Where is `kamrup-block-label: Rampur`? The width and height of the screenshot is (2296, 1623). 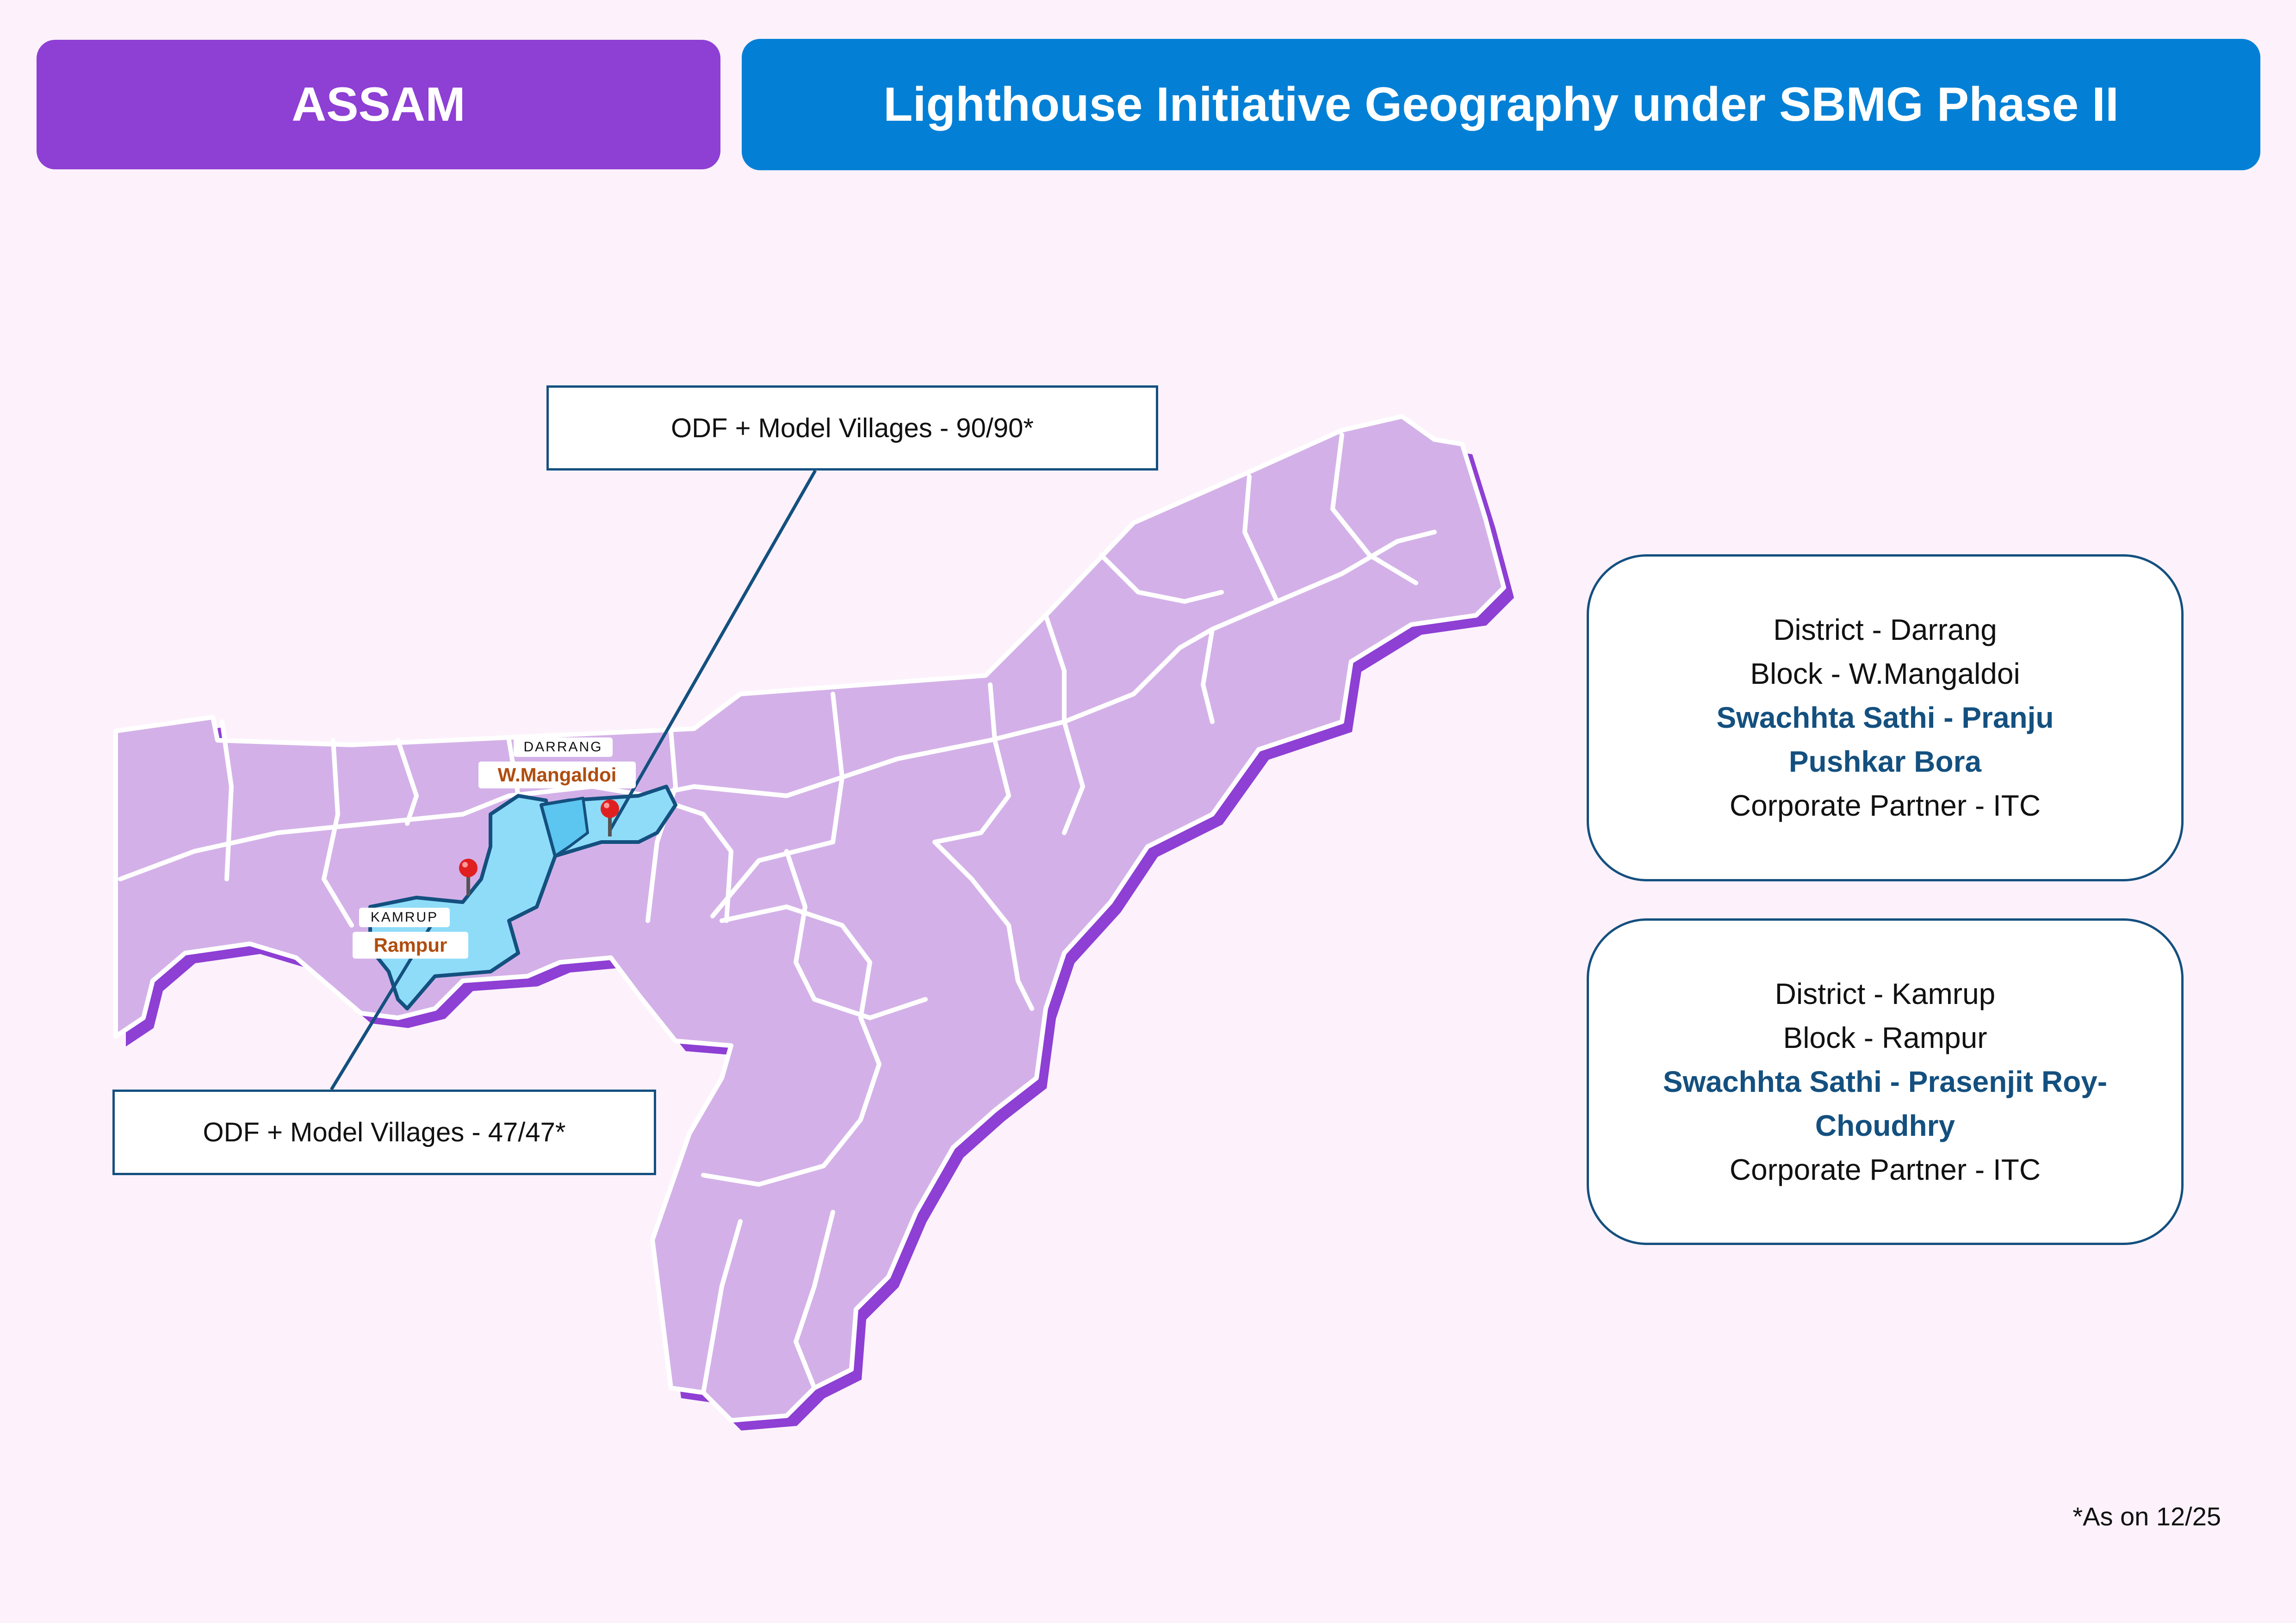 kamrup-block-label: Rampur is located at coordinates (411, 945).